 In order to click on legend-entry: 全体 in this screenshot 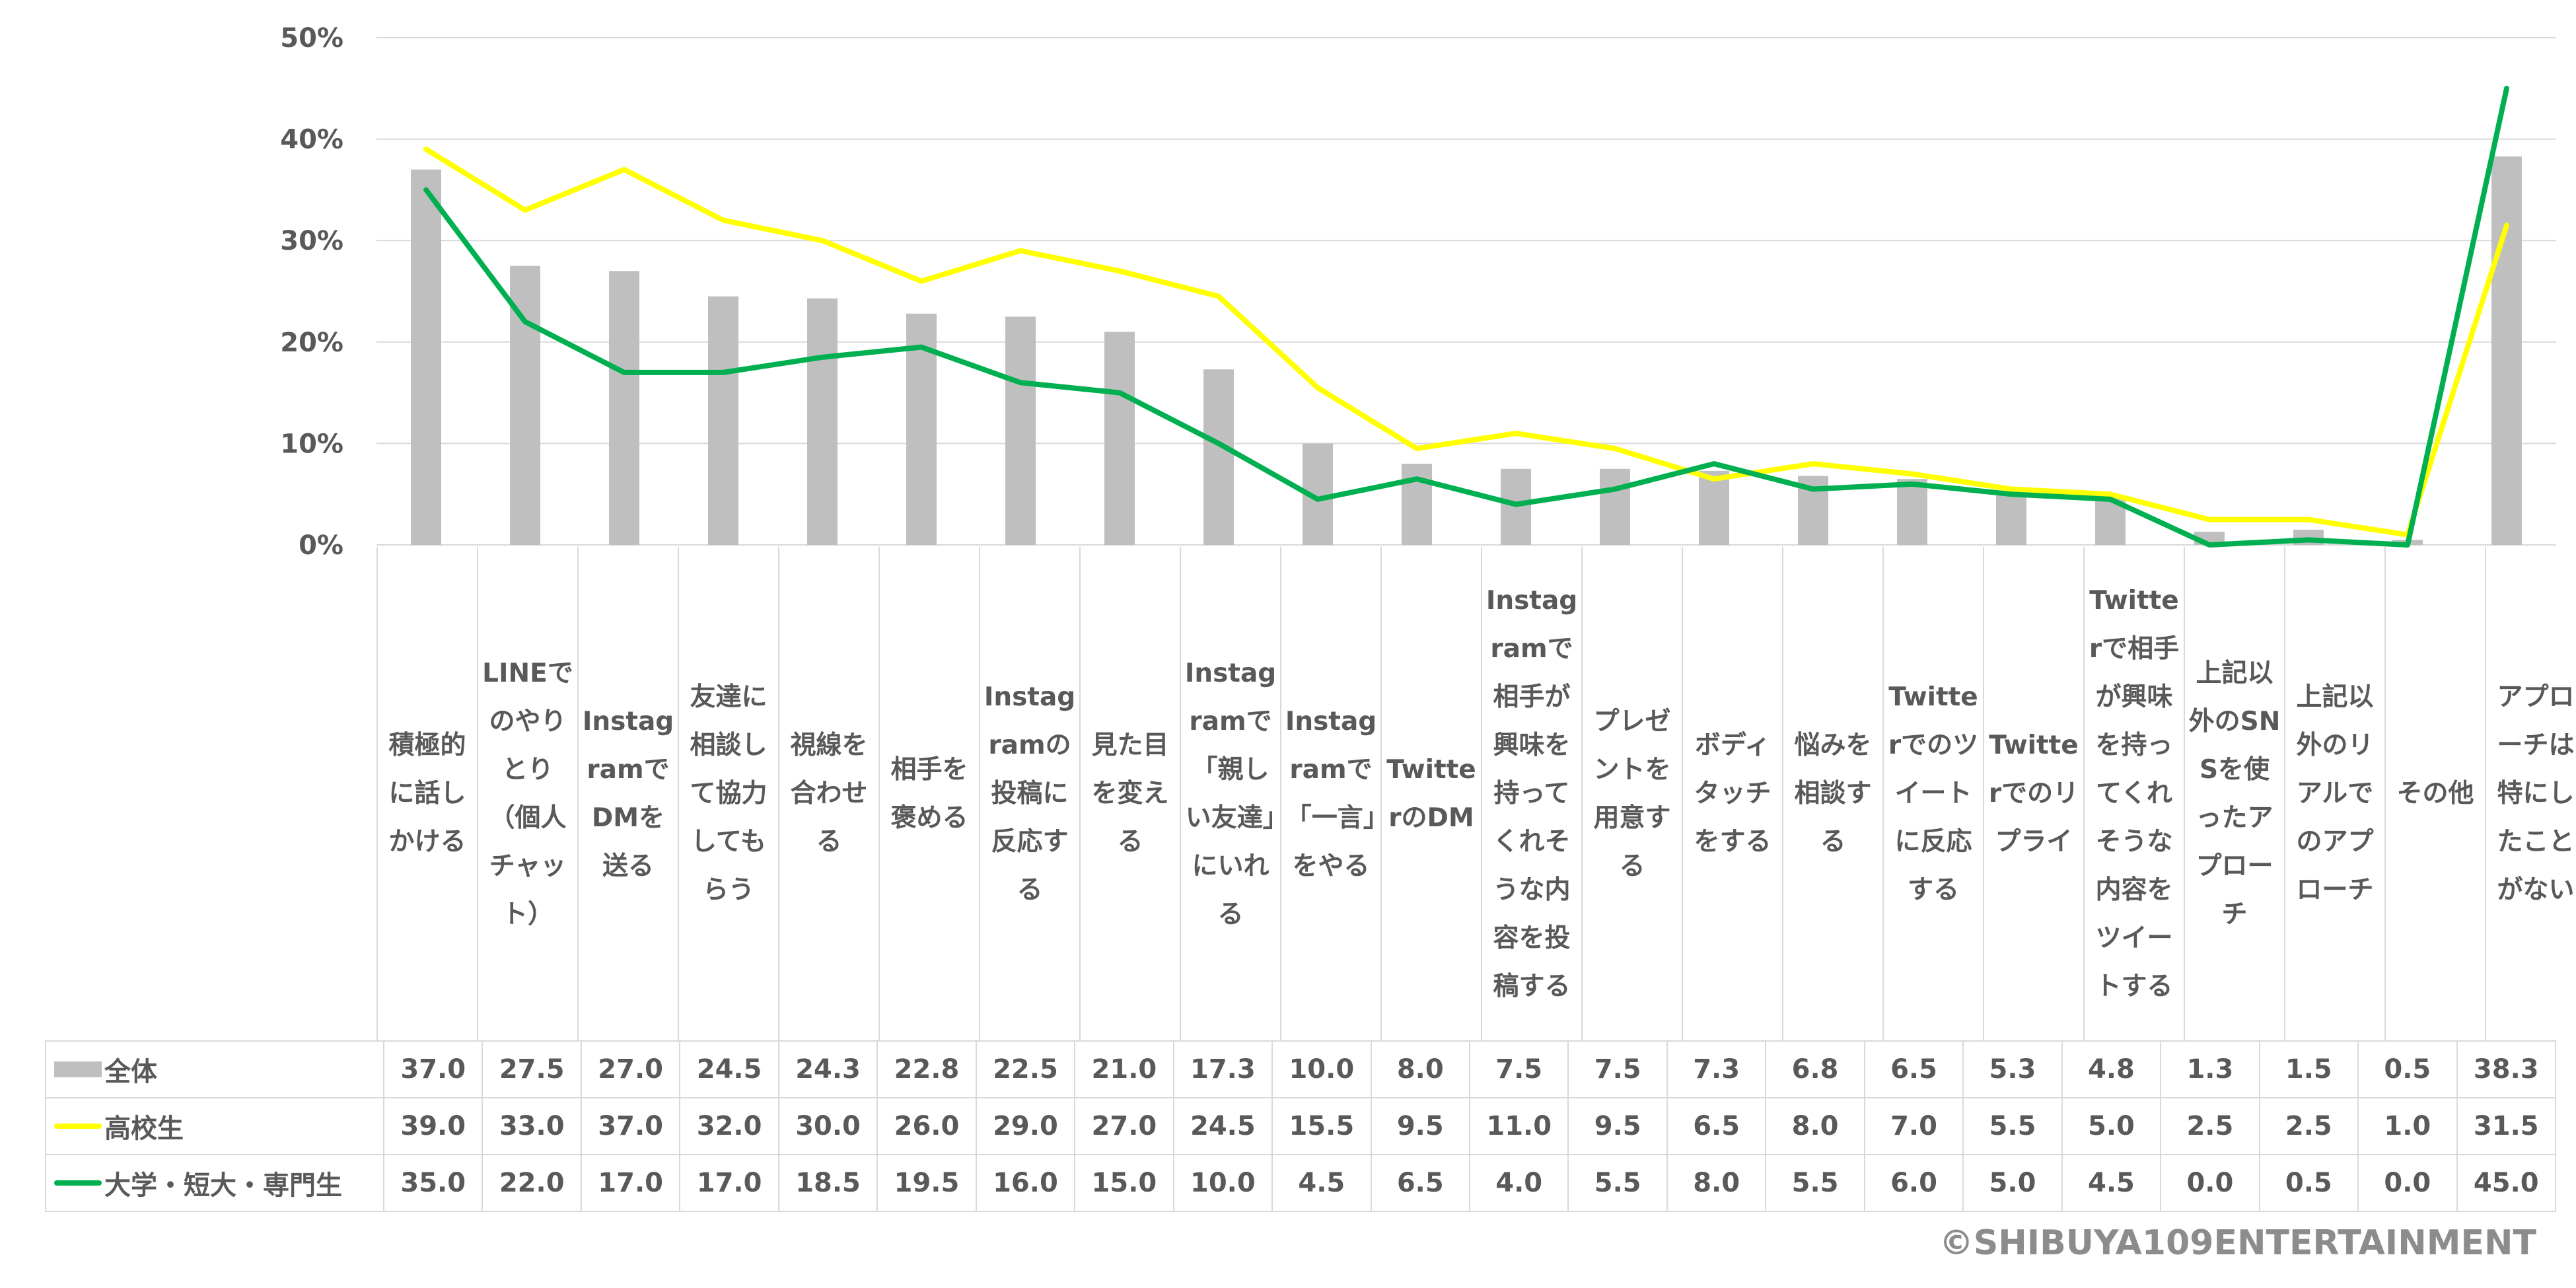, I will do `click(214, 1069)`.